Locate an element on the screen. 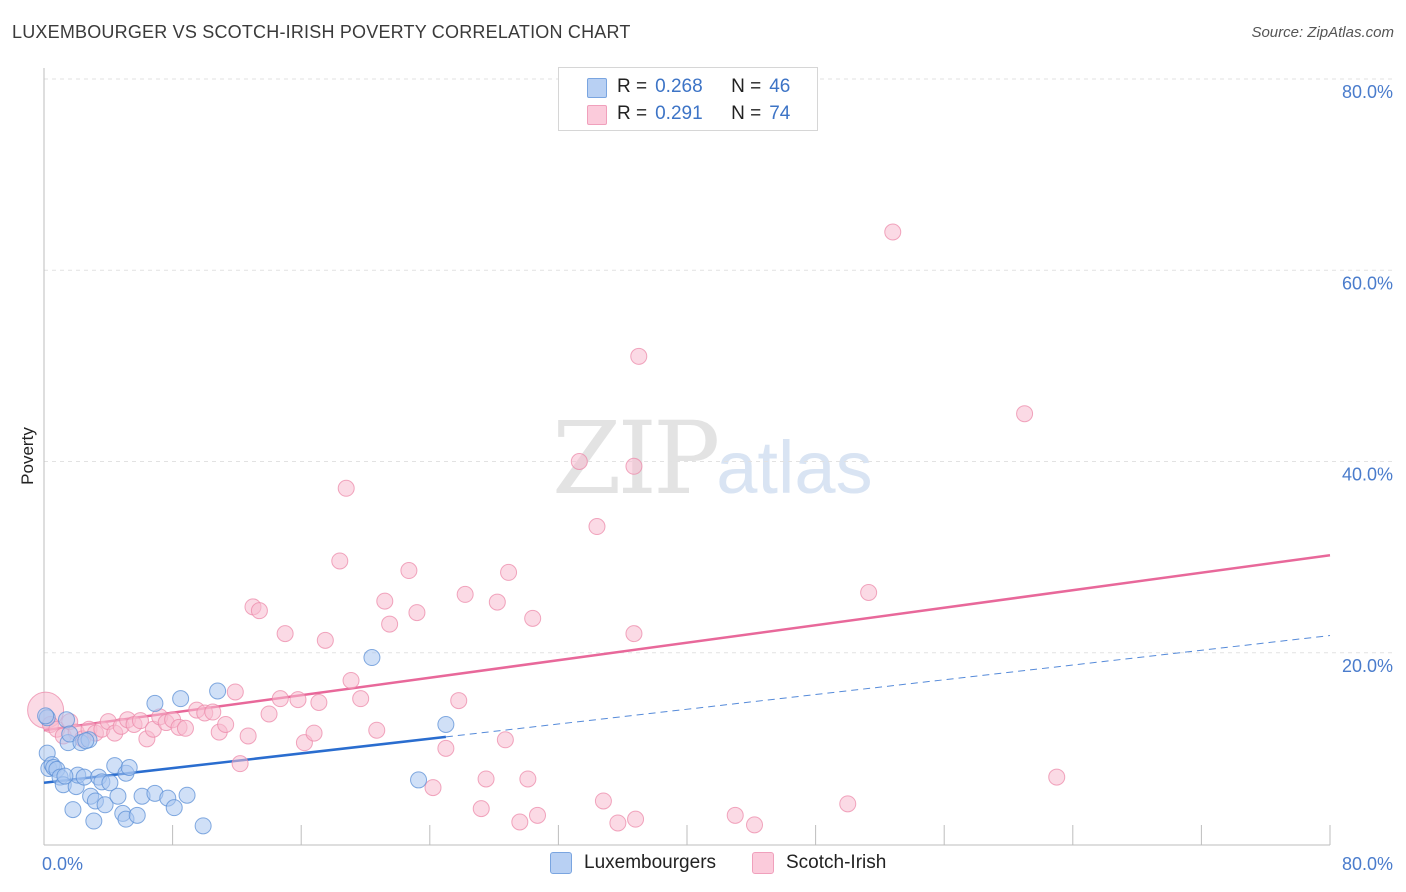 The image size is (1406, 892). bottom-legend-label-scotch-irish: Scotch-Irish is located at coordinates (836, 862).